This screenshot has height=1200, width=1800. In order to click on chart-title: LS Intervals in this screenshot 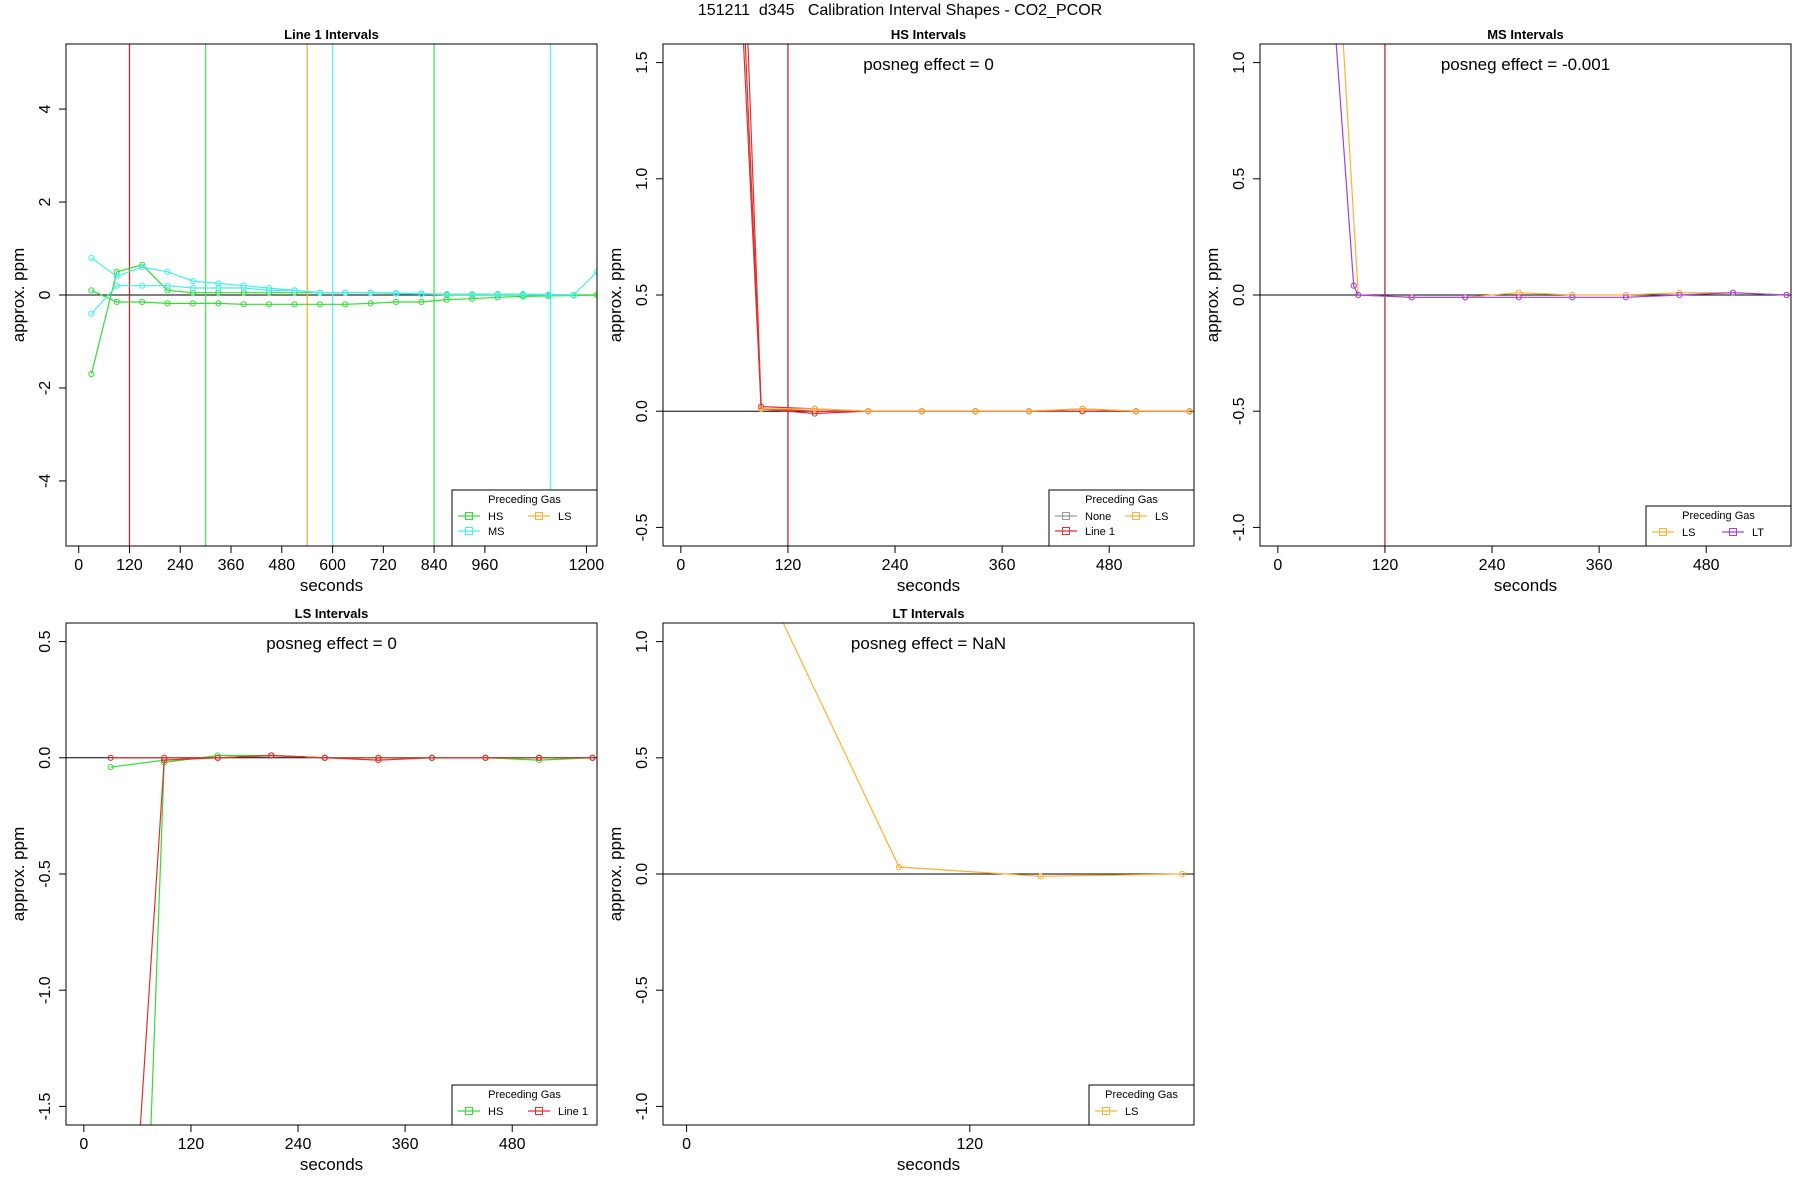, I will do `click(332, 613)`.